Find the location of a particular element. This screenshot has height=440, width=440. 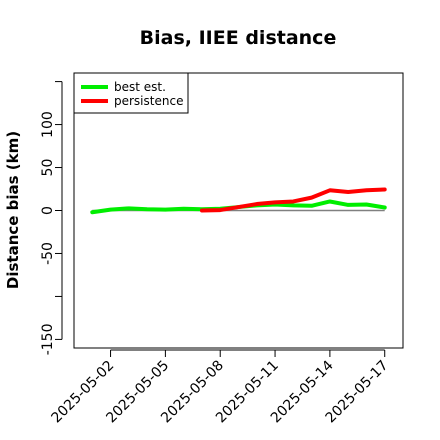

series-line-persistence is located at coordinates (293, 200).